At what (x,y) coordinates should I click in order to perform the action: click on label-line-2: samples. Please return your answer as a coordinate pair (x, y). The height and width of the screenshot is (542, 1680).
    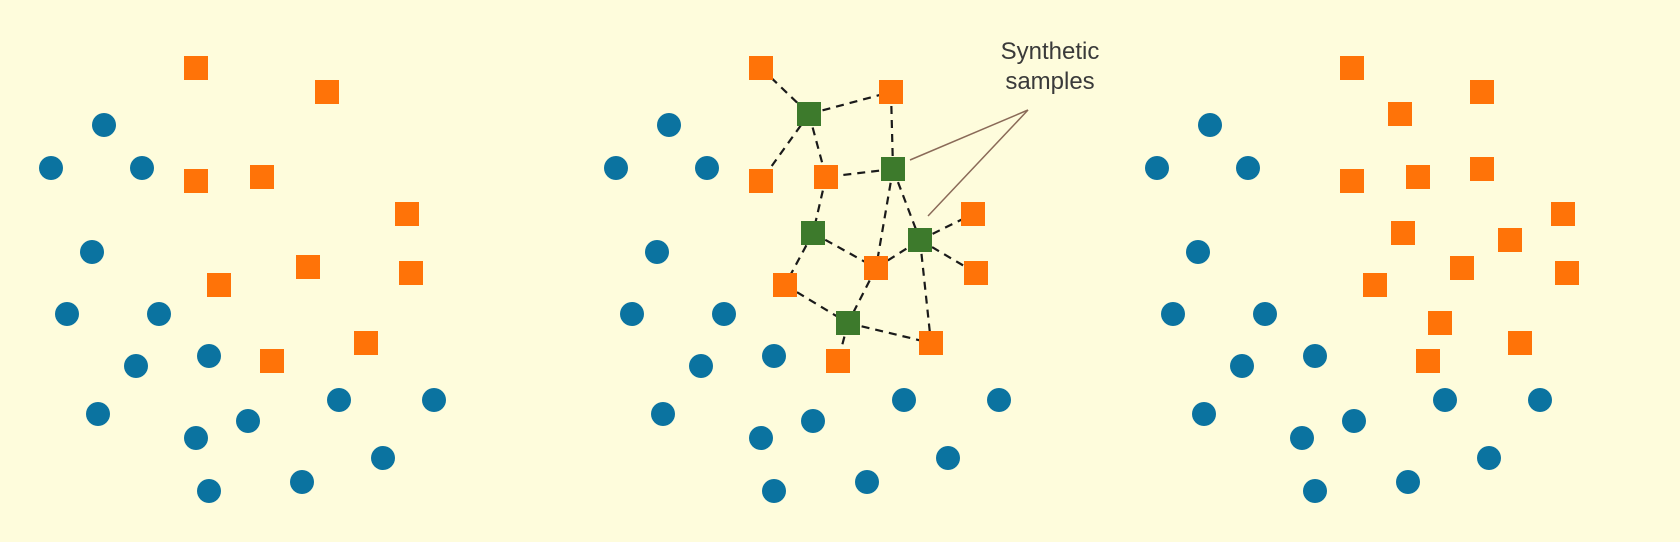
    Looking at the image, I should click on (1050, 81).